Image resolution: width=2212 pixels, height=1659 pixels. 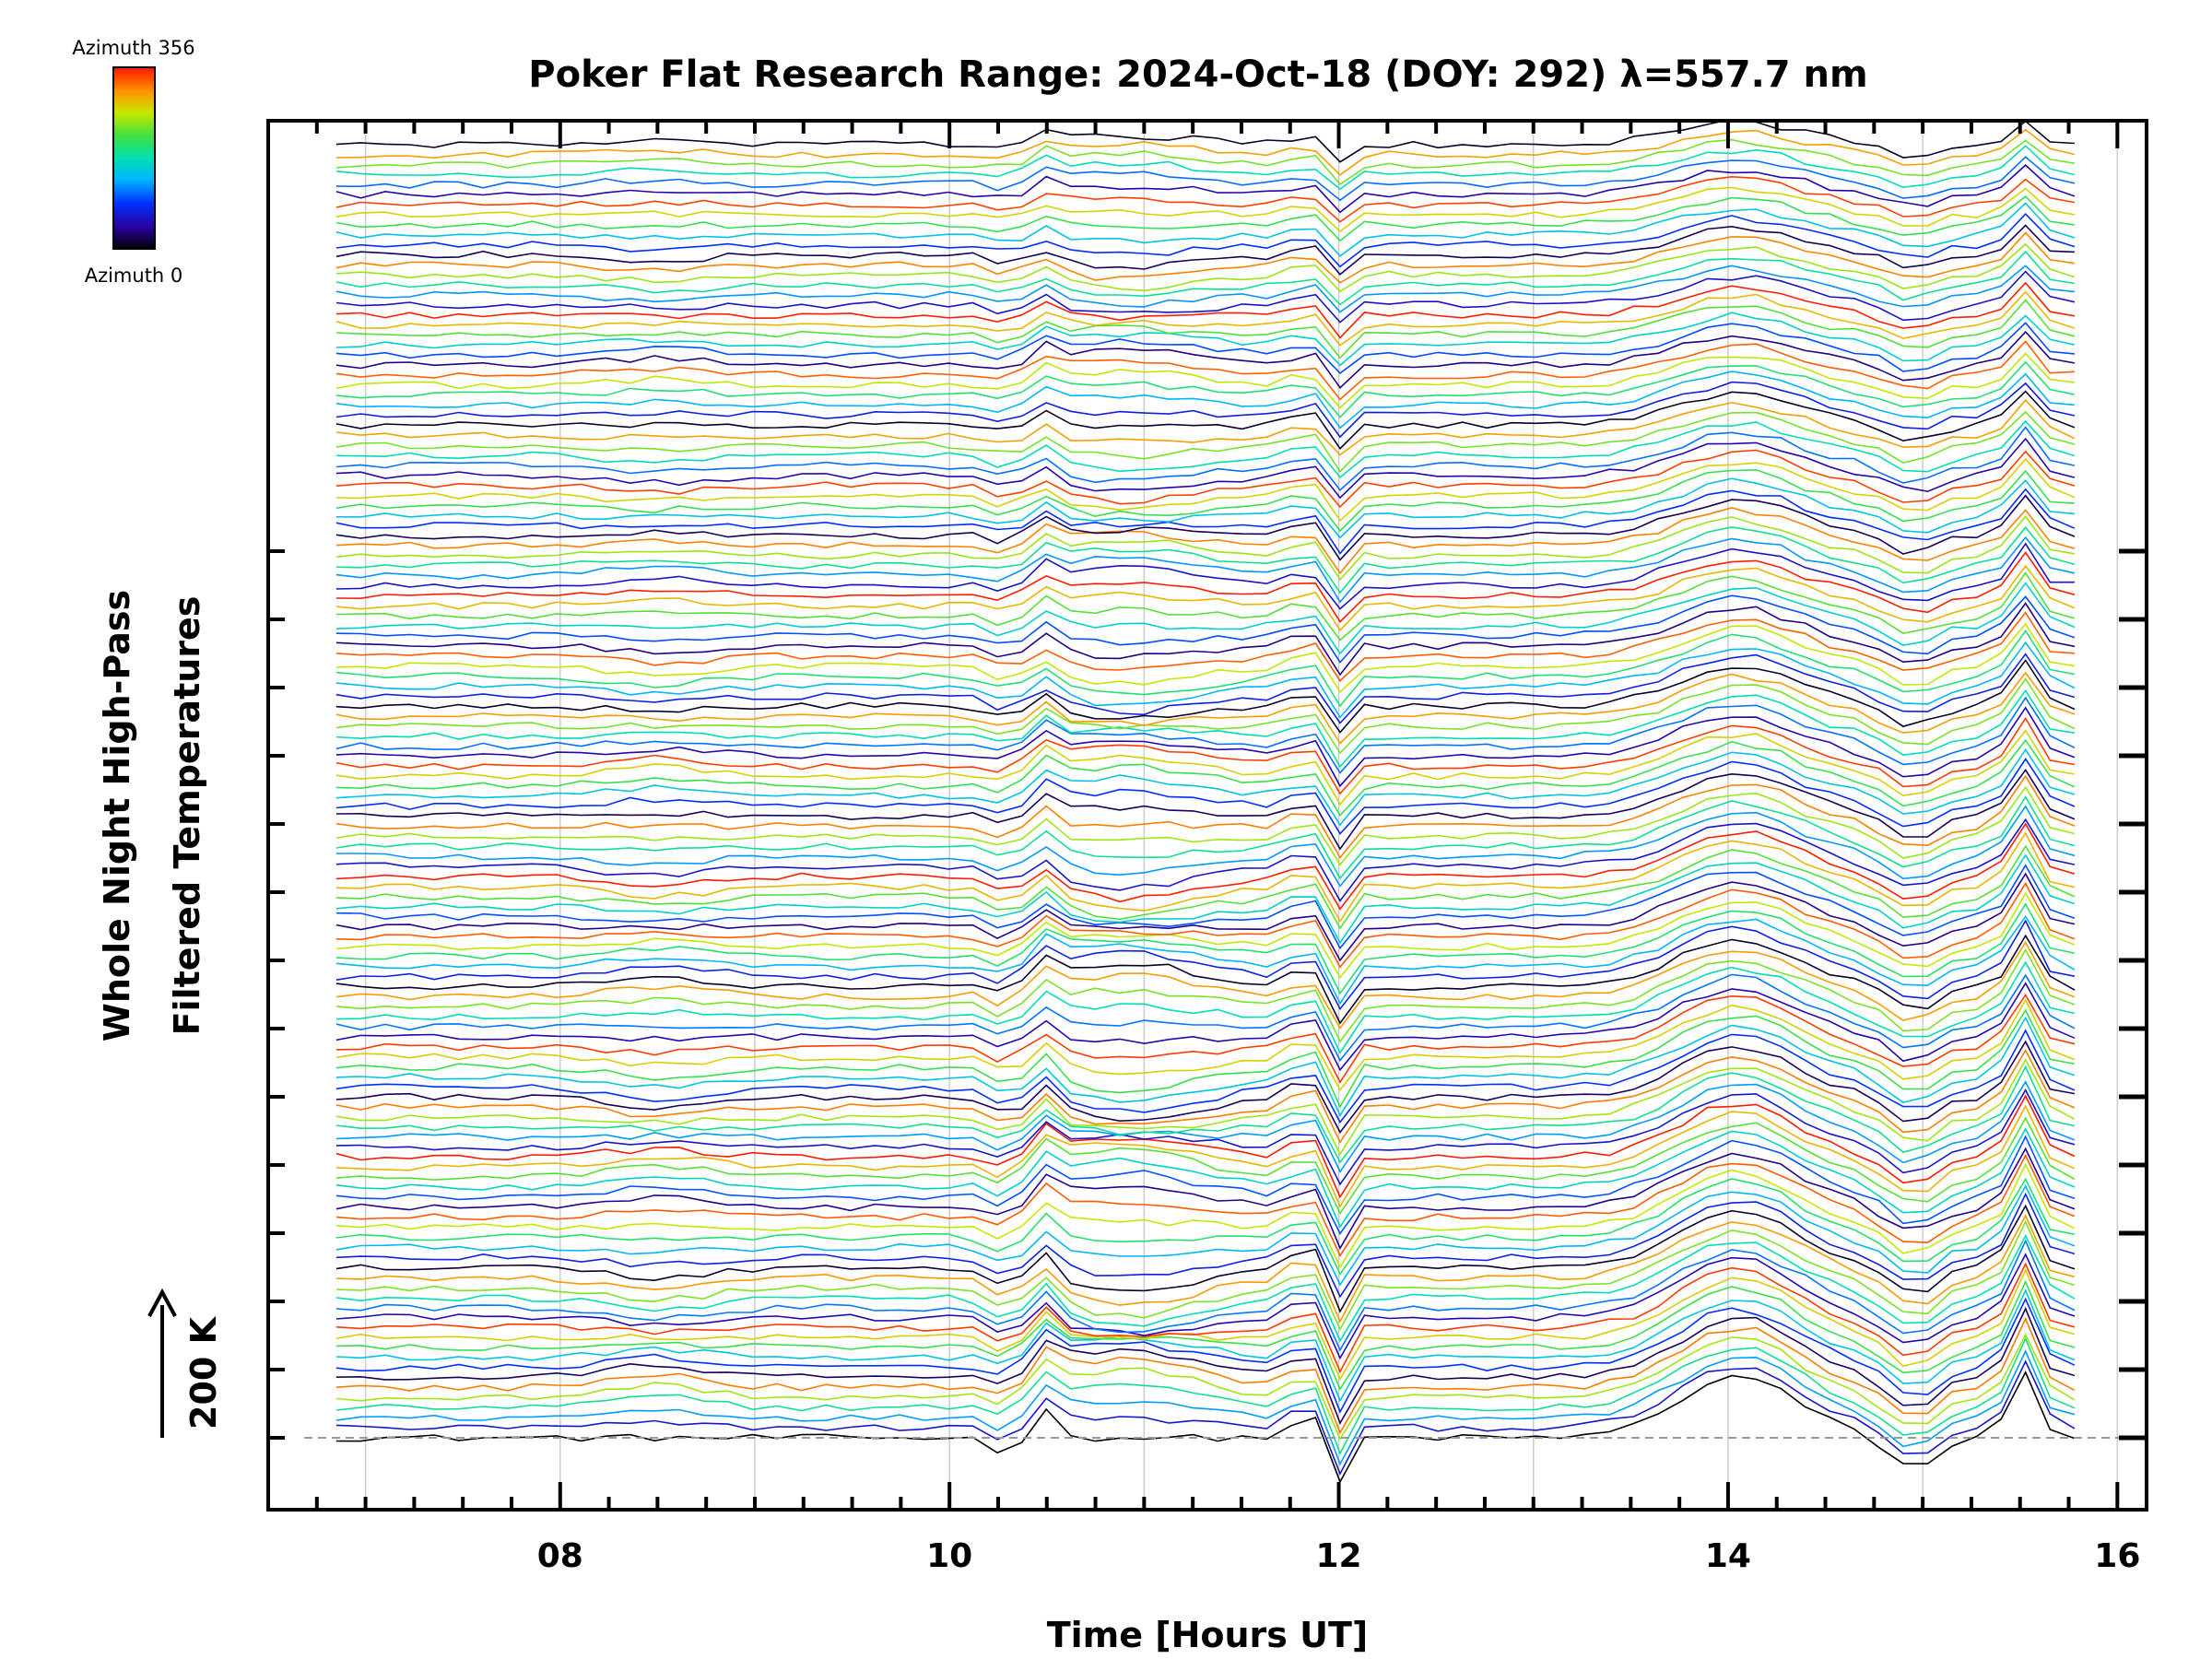 I want to click on scale-label: 200 K, so click(x=203, y=1372).